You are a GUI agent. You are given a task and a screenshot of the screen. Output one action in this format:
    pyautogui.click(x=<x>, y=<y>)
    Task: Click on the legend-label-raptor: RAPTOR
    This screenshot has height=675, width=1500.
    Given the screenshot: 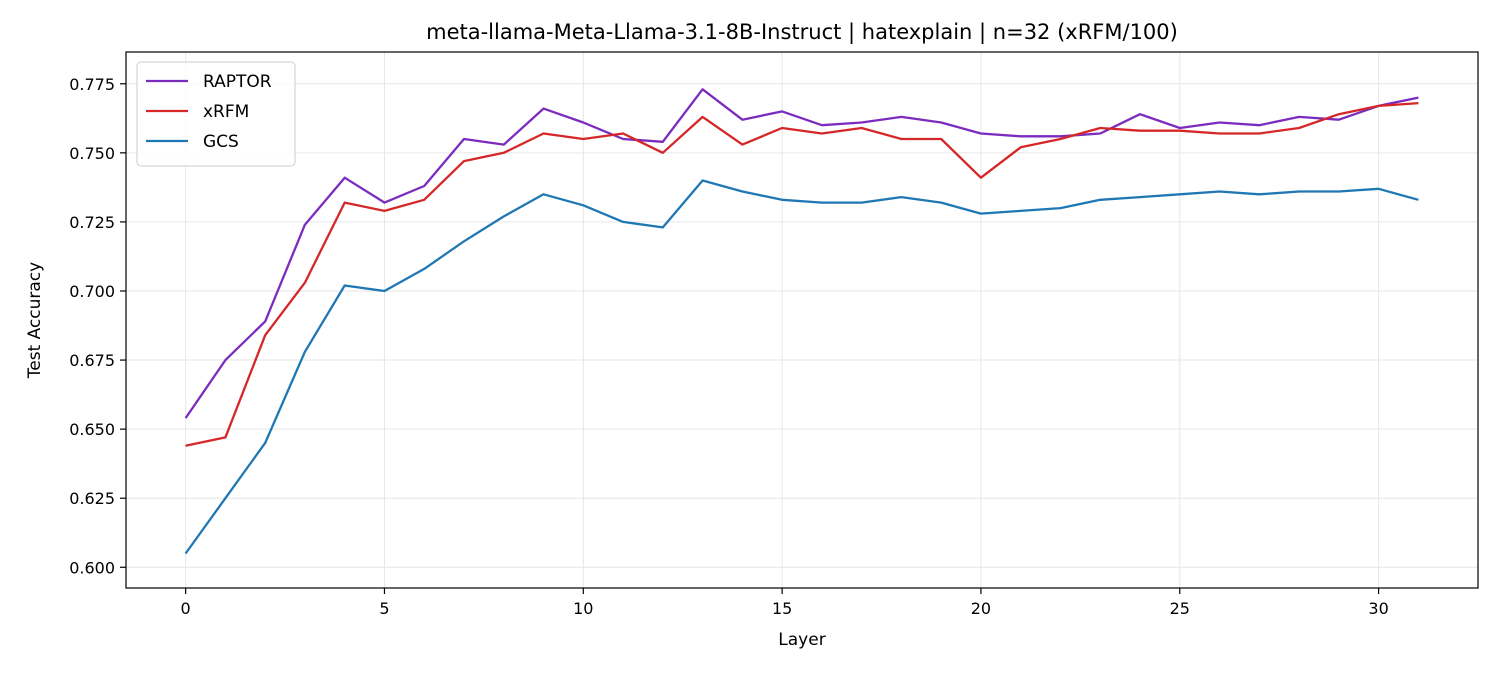 What is the action you would take?
    pyautogui.click(x=237, y=82)
    